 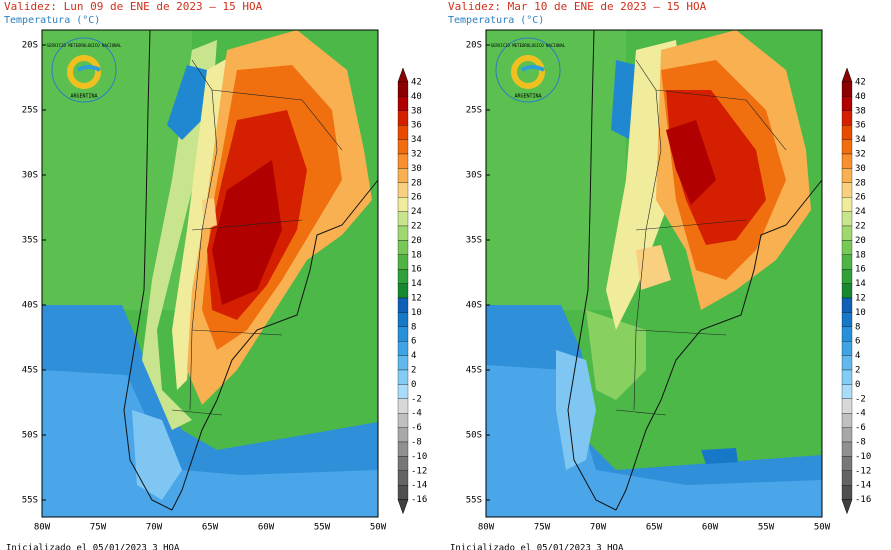 I want to click on logo-top: SERVICIO METEOROLOGICO NACIONAL, so click(x=528, y=45).